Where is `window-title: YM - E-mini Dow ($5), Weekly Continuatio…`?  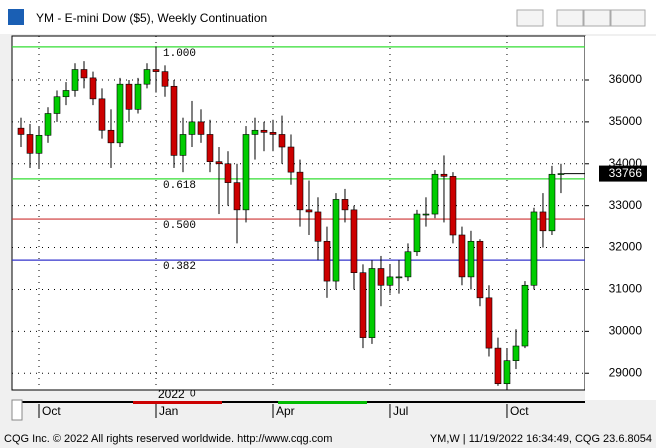
window-title: YM - E-mini Dow ($5), Weekly Continuatio… is located at coordinates (151, 18).